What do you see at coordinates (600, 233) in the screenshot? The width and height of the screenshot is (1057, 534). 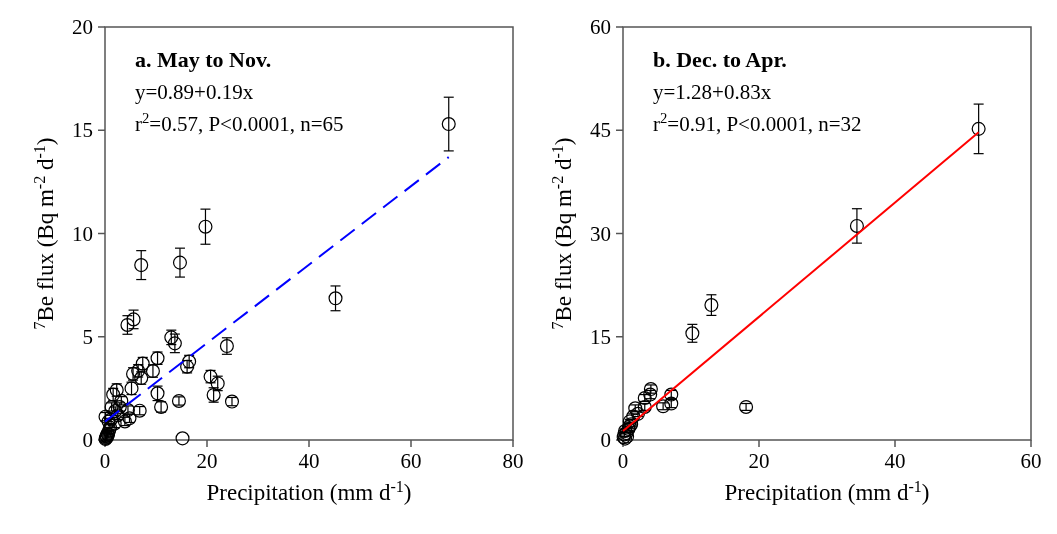 I see `y-tick-label: 30` at bounding box center [600, 233].